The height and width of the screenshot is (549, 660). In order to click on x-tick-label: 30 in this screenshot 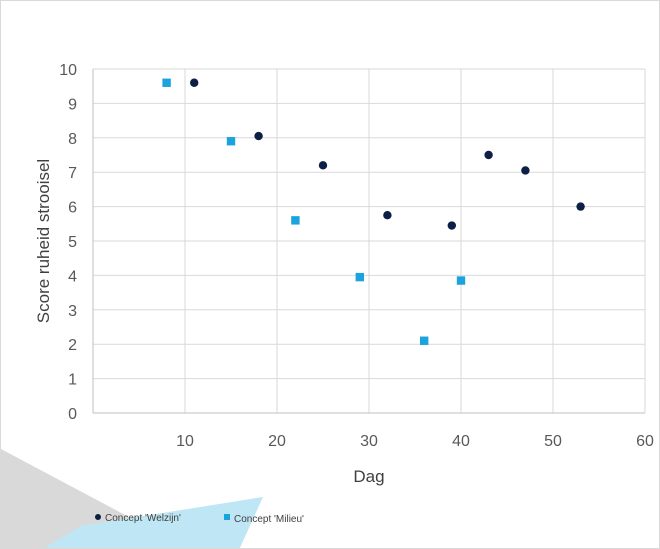, I will do `click(369, 441)`.